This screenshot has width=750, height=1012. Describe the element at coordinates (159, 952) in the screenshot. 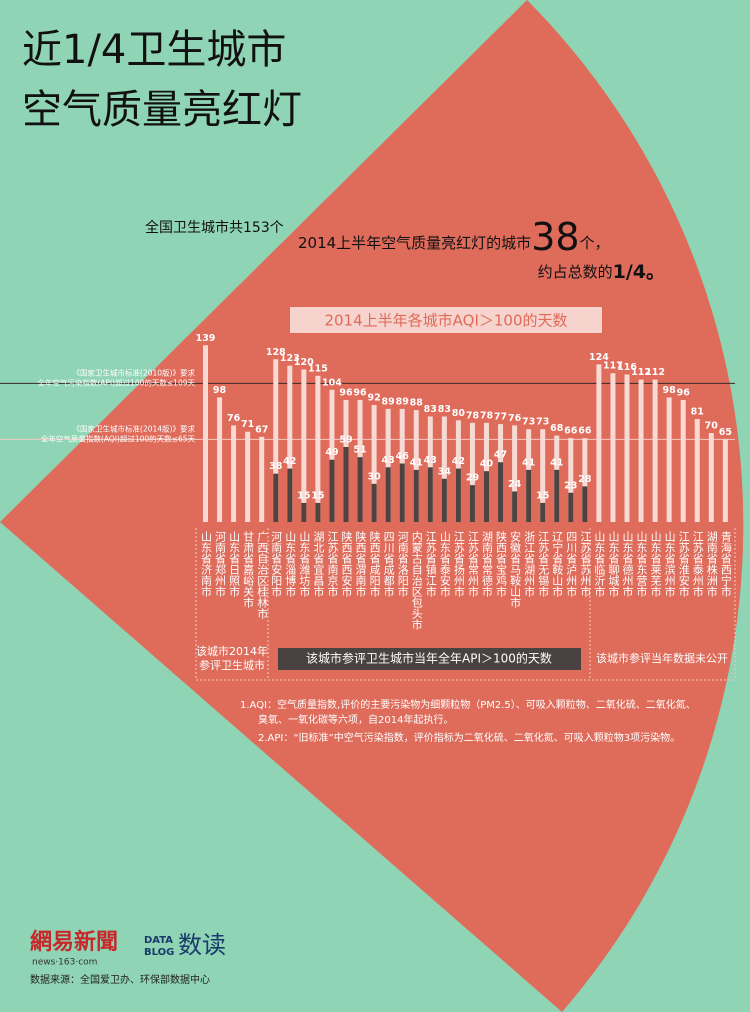

I see `logo-datablog: BLOG` at that location.